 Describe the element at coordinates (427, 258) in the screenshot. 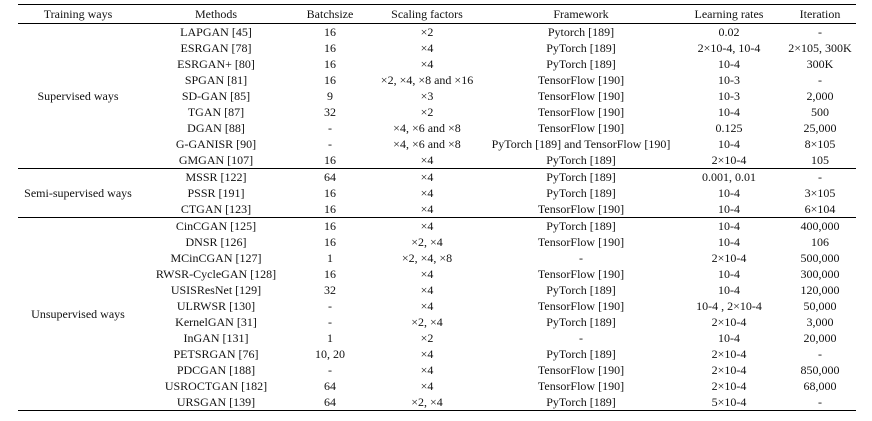

I see `scaling-factors-cell: ×2, ×4, ×8` at that location.